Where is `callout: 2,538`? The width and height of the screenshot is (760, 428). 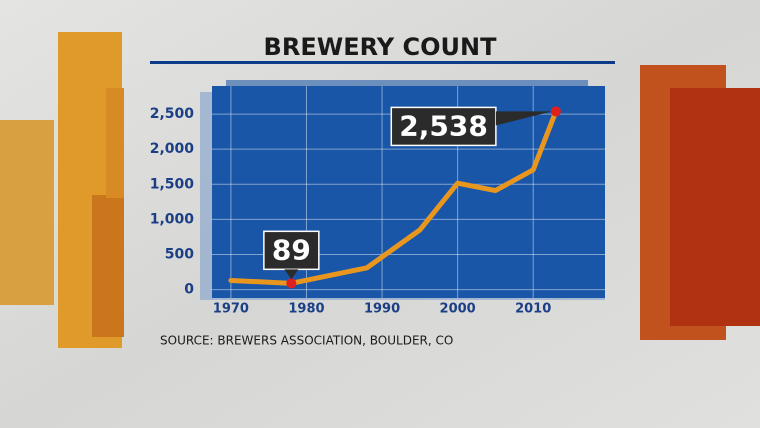
callout: 2,538 is located at coordinates (471, 126).